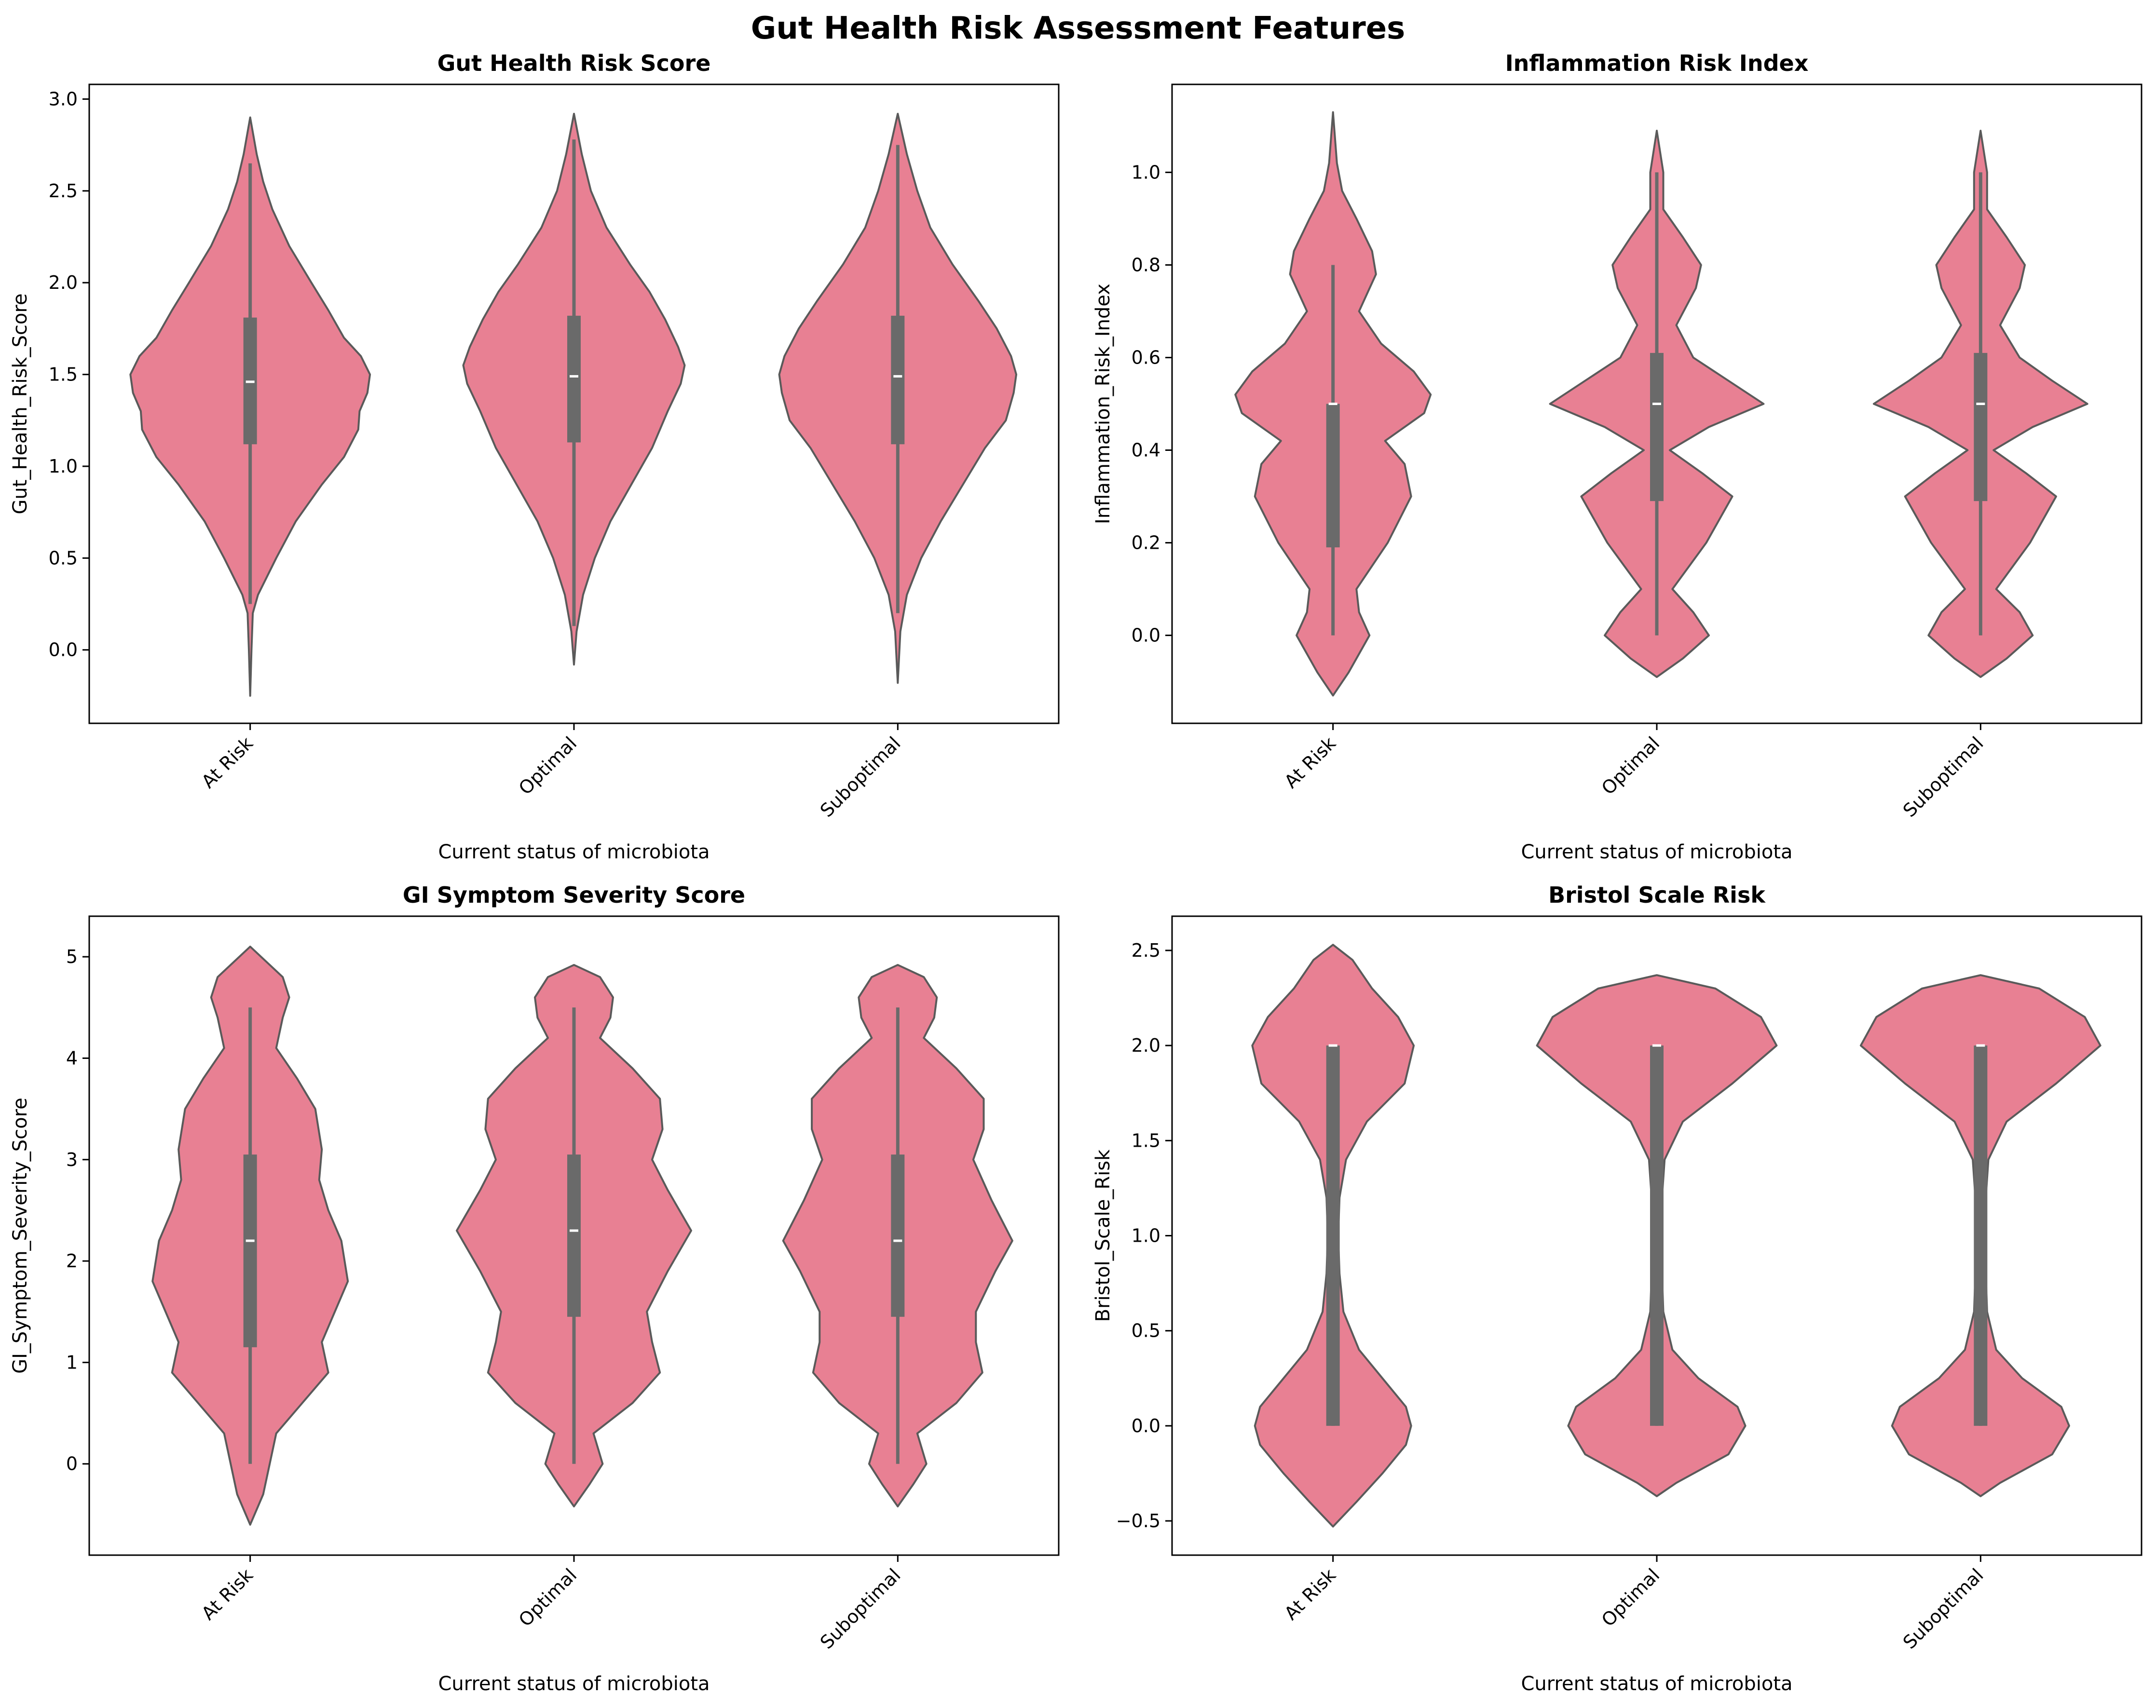  I want to click on y-tick-label: 3.0, so click(63, 98).